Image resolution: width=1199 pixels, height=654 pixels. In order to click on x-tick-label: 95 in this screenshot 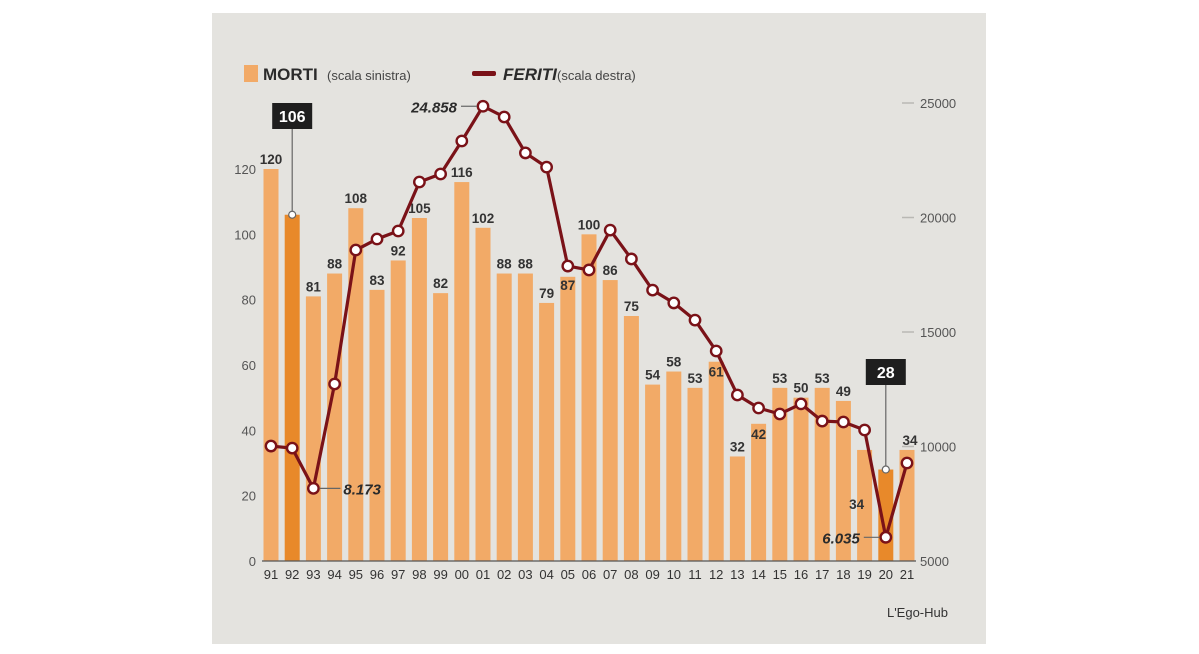, I will do `click(356, 574)`.